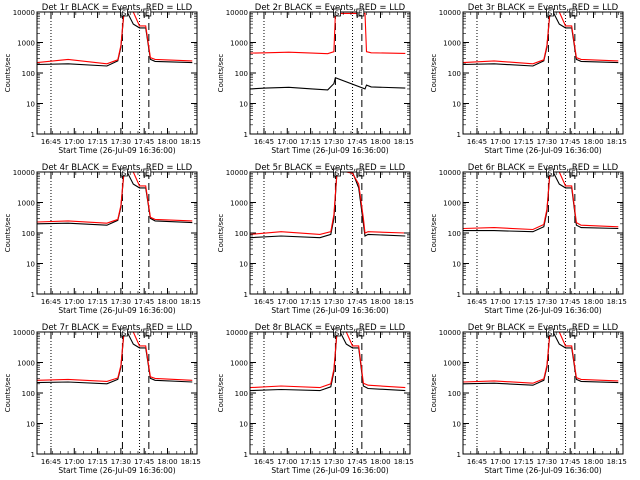 This screenshot has width=640, height=480. What do you see at coordinates (117, 8) in the screenshot?
I see `chart-title: Det 1r BLACK = Events, RED = LLD` at bounding box center [117, 8].